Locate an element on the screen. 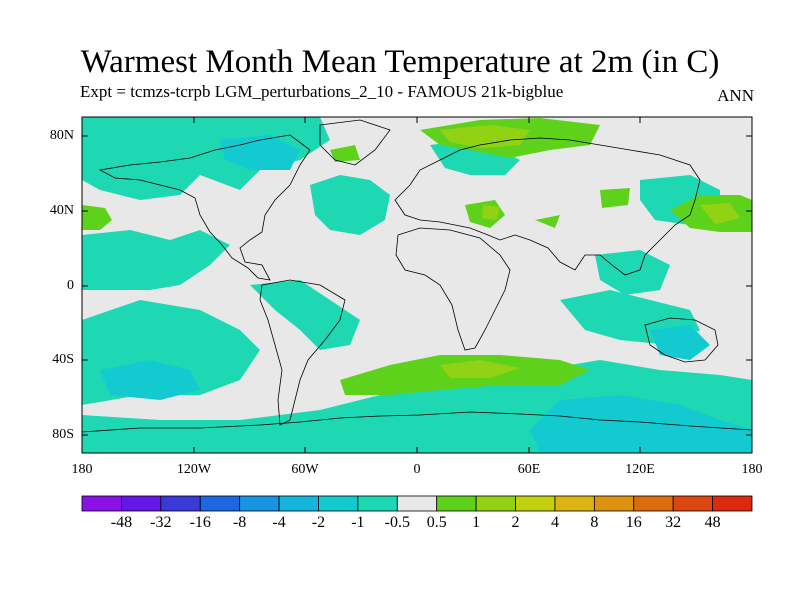  lat-tick-label: 0 is located at coordinates (70, 285).